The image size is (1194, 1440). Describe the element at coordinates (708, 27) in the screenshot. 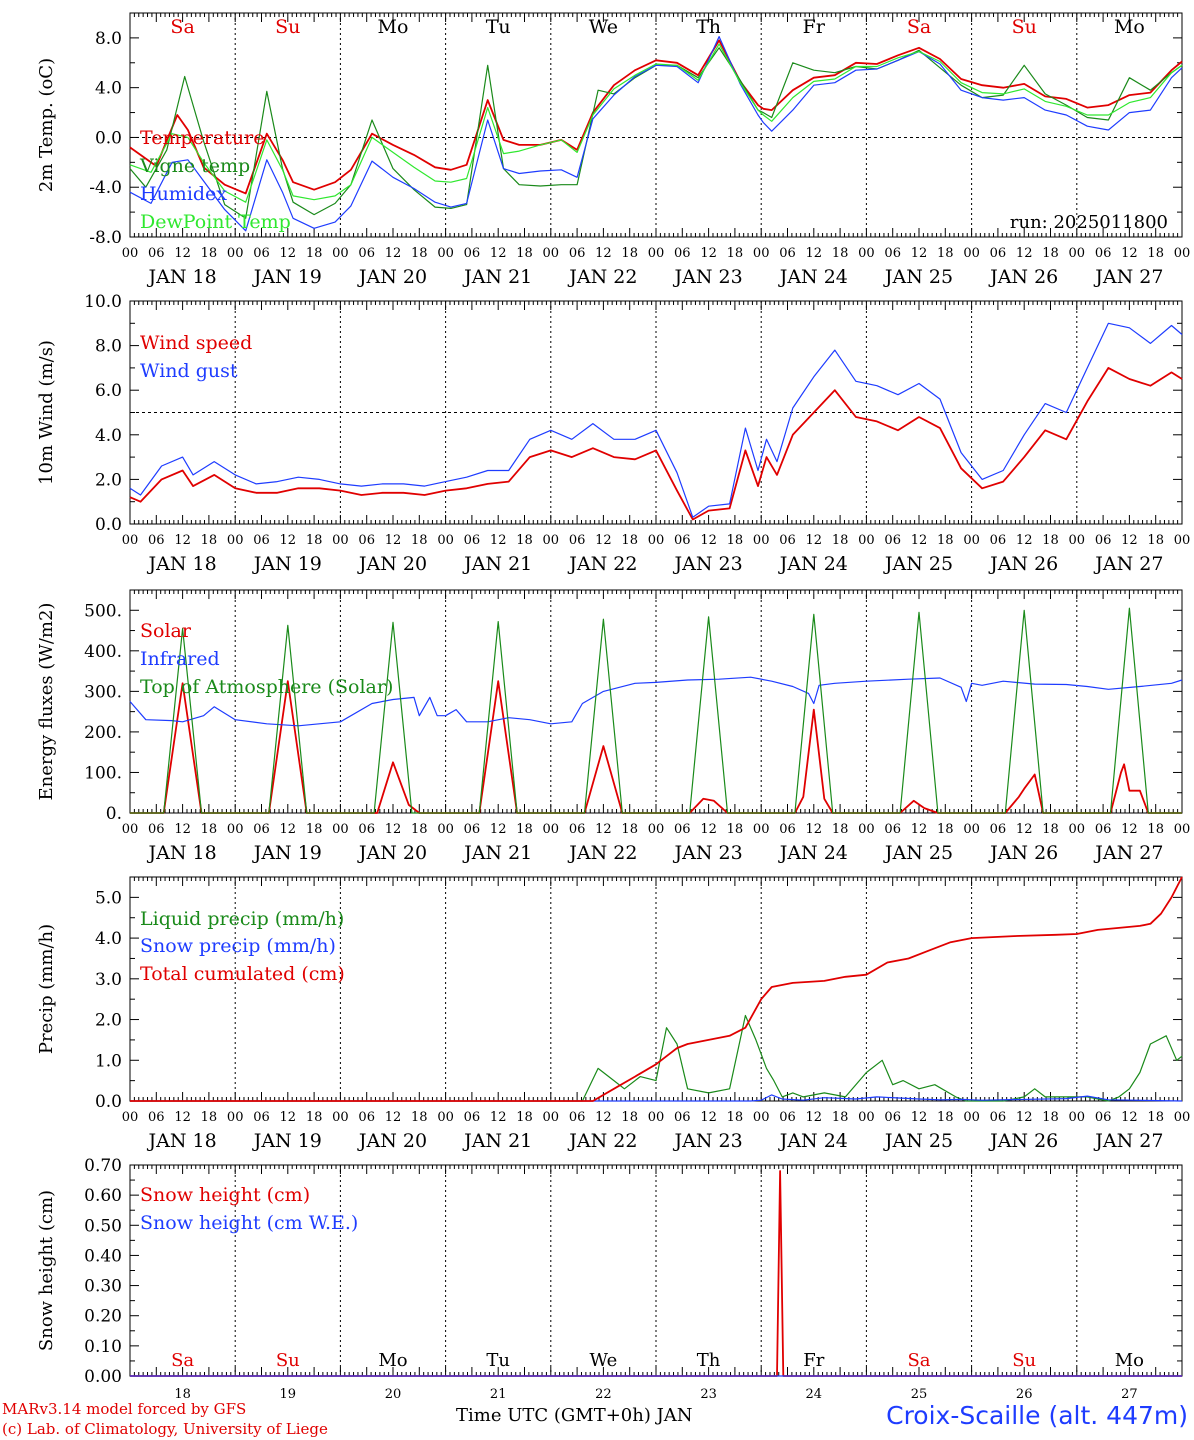

I see `weekday-label: Th` at that location.